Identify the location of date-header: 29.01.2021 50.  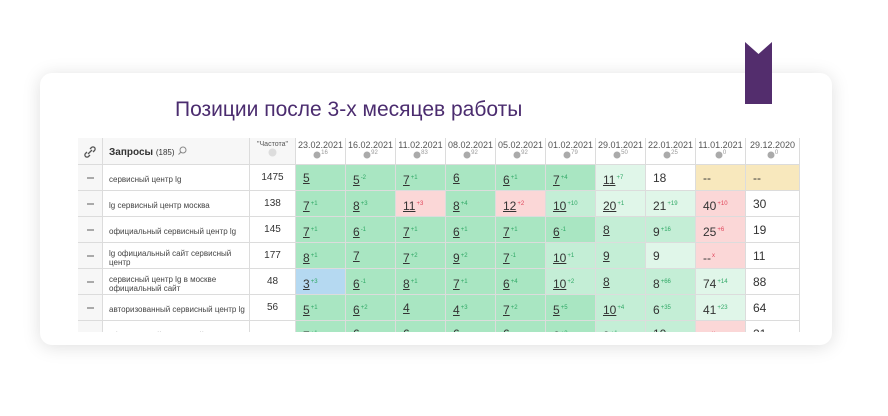
(621, 151).